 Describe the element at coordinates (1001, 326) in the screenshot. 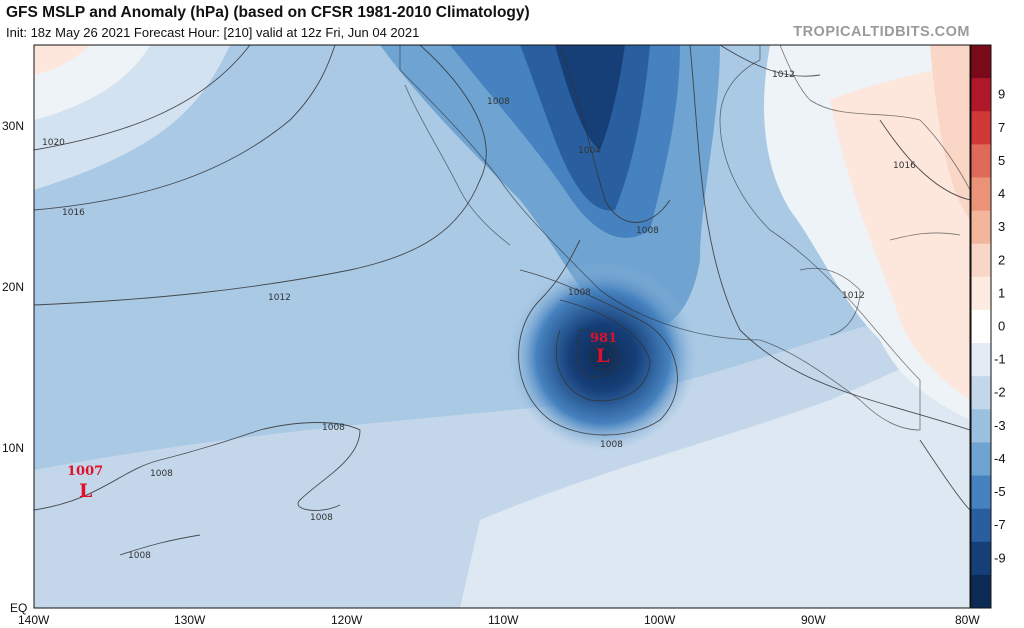

I see `colorbar-tick-label: 0` at that location.